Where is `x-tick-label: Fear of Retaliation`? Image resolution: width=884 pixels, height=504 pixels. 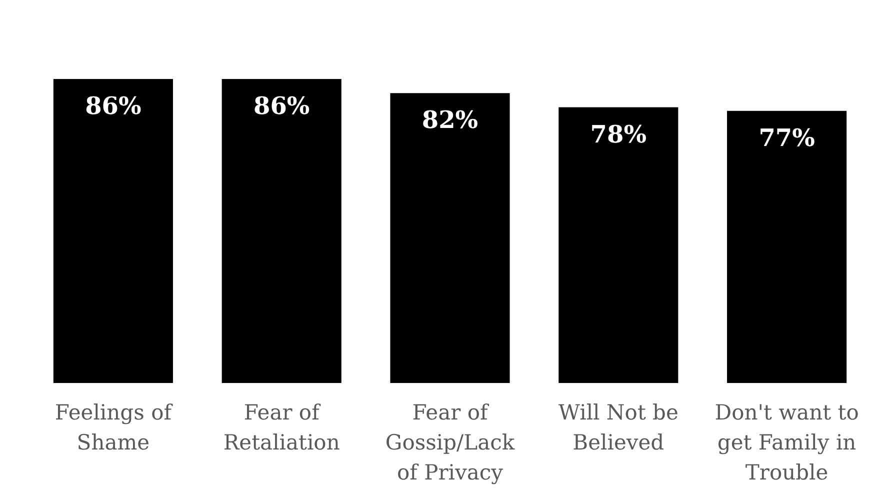 x-tick-label: Fear of Retaliation is located at coordinates (281, 427).